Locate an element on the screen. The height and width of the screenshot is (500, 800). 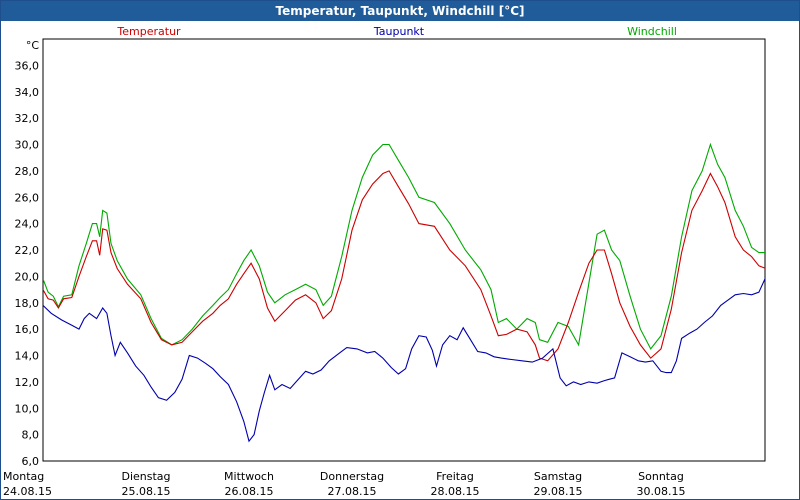
x-tick-date: 24.08.15 is located at coordinates (27, 491).